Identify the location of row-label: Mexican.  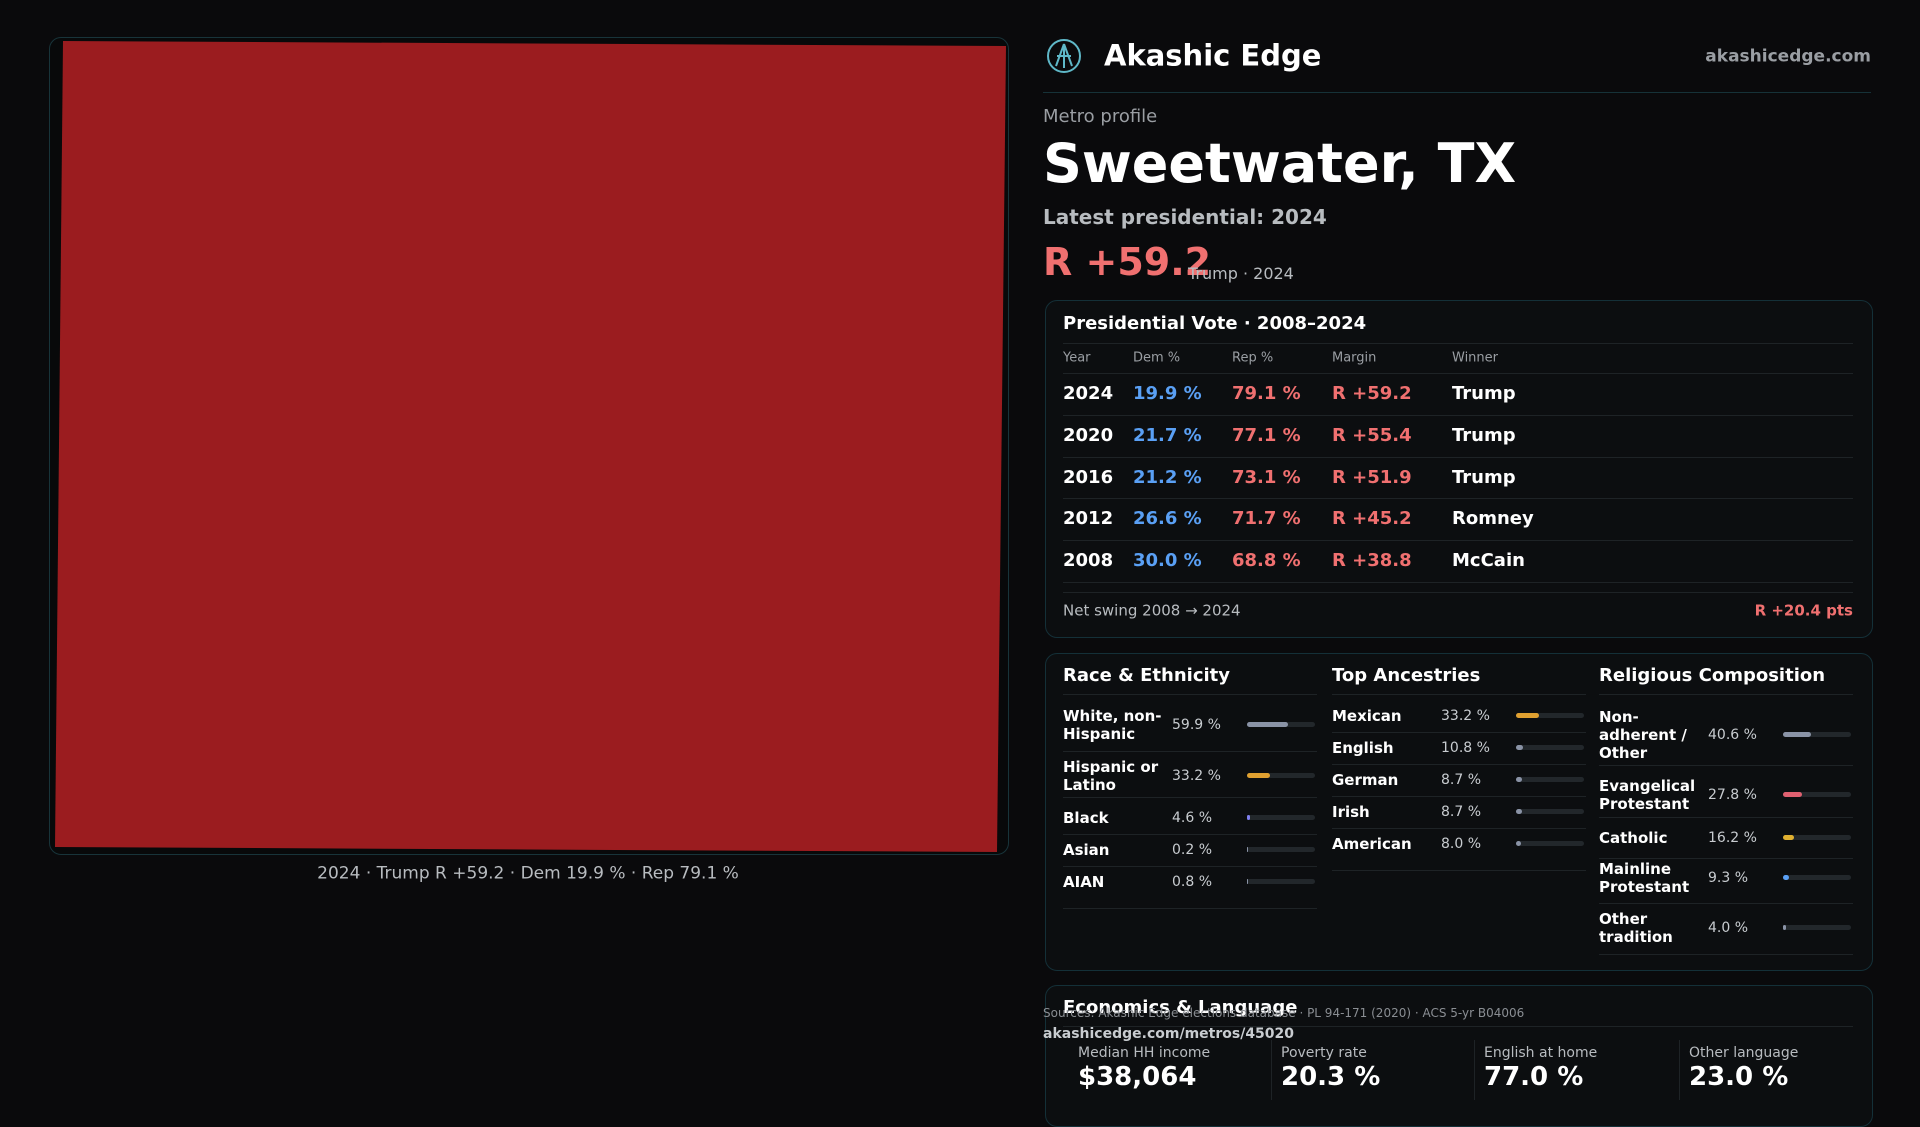
(1382, 716).